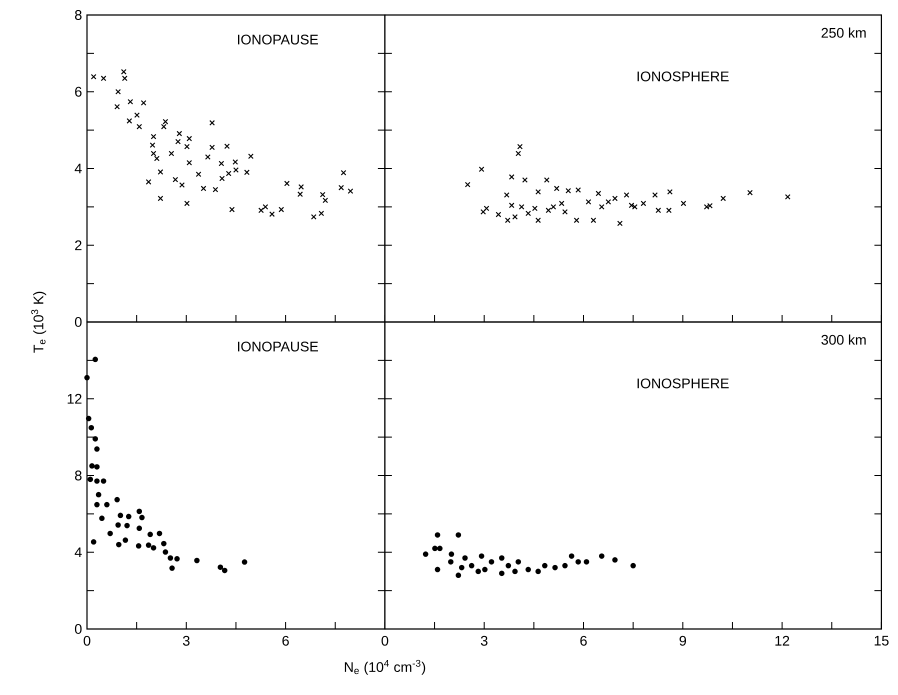 This screenshot has height=695, width=898. Describe the element at coordinates (782, 641) in the screenshot. I see `x-tick-label: 12` at that location.